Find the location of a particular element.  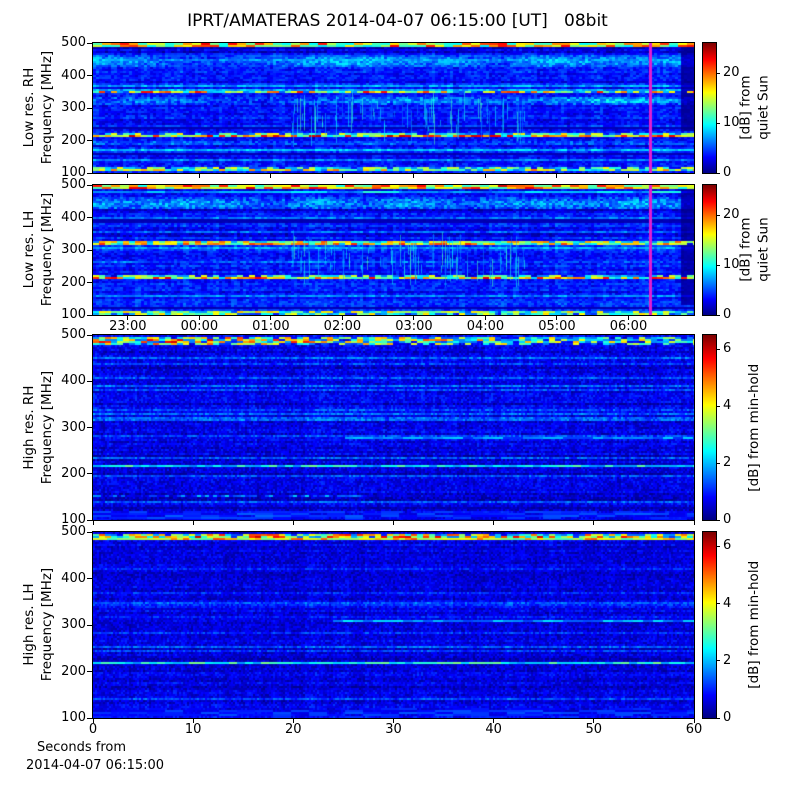

colorbar-gradient-high-res-lh is located at coordinates (709, 625).